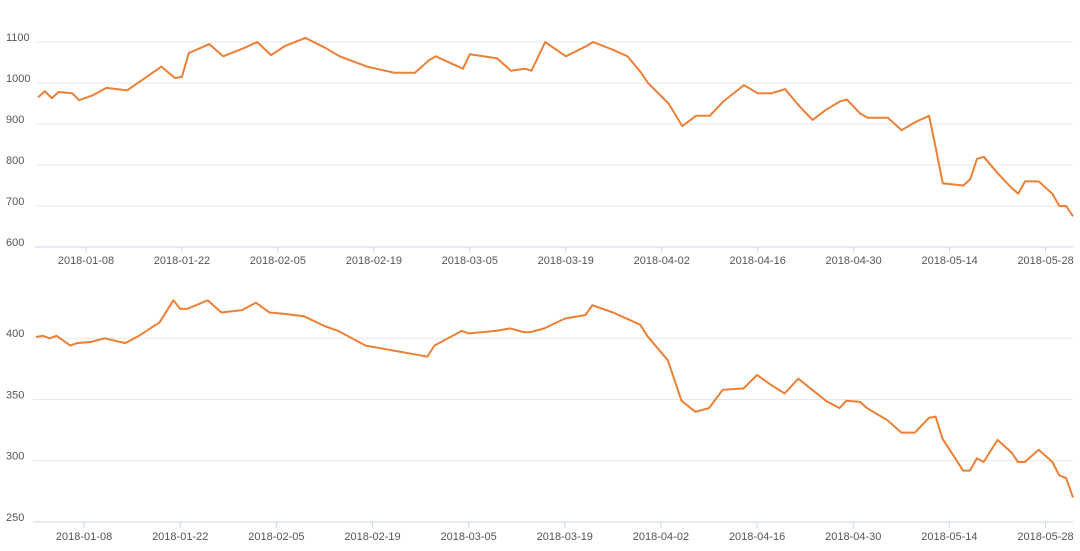 This screenshot has width=1080, height=551. Describe the element at coordinates (18, 38) in the screenshot. I see `y-tick-label: 1100` at that location.